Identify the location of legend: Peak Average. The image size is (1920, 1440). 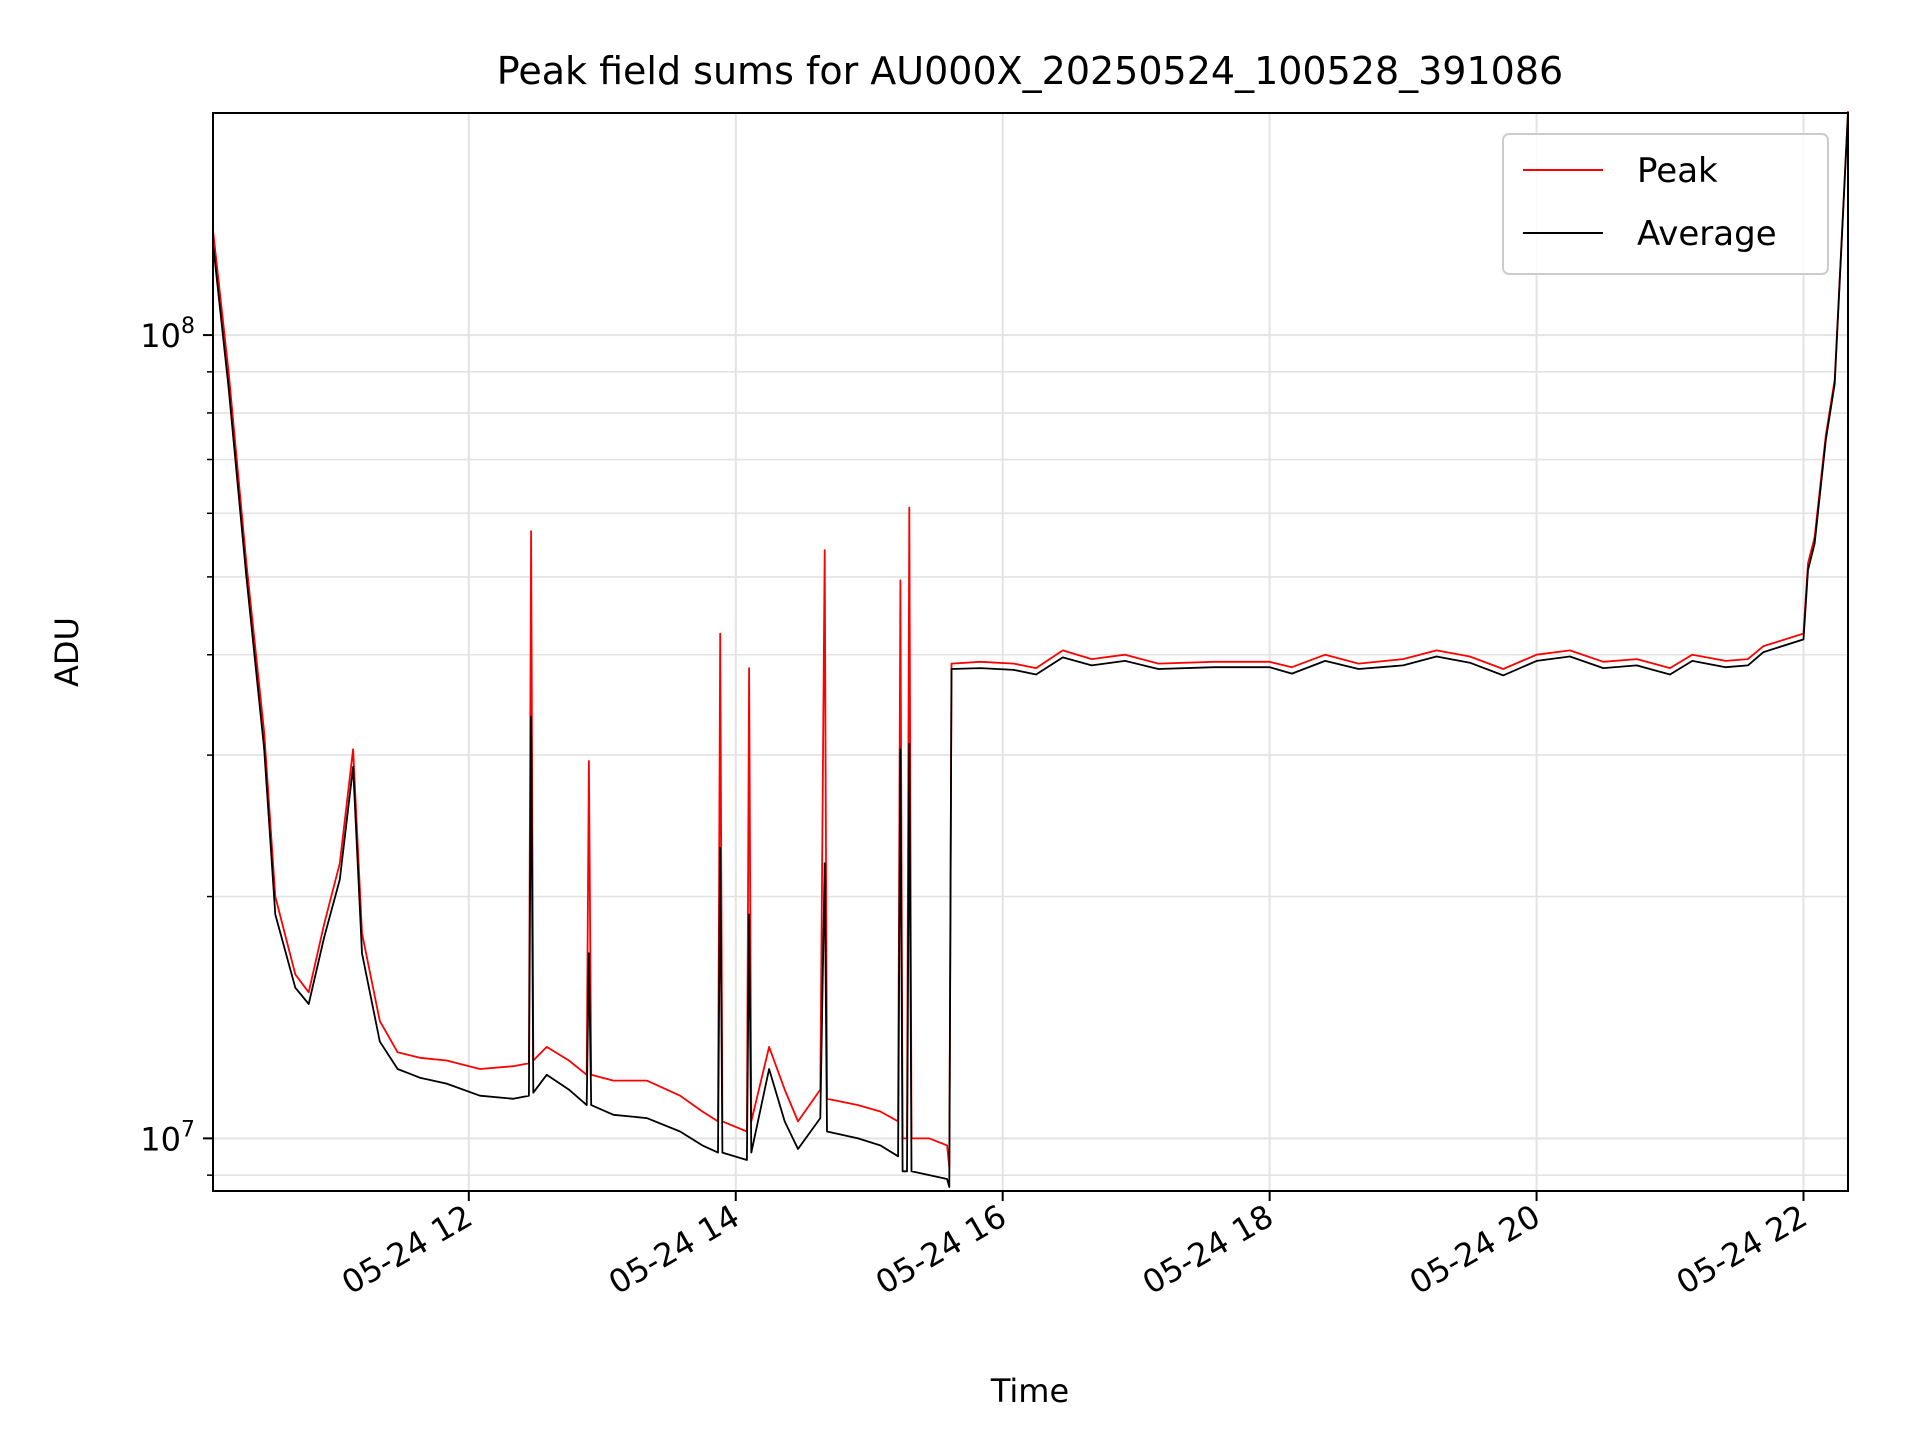
(1665, 204).